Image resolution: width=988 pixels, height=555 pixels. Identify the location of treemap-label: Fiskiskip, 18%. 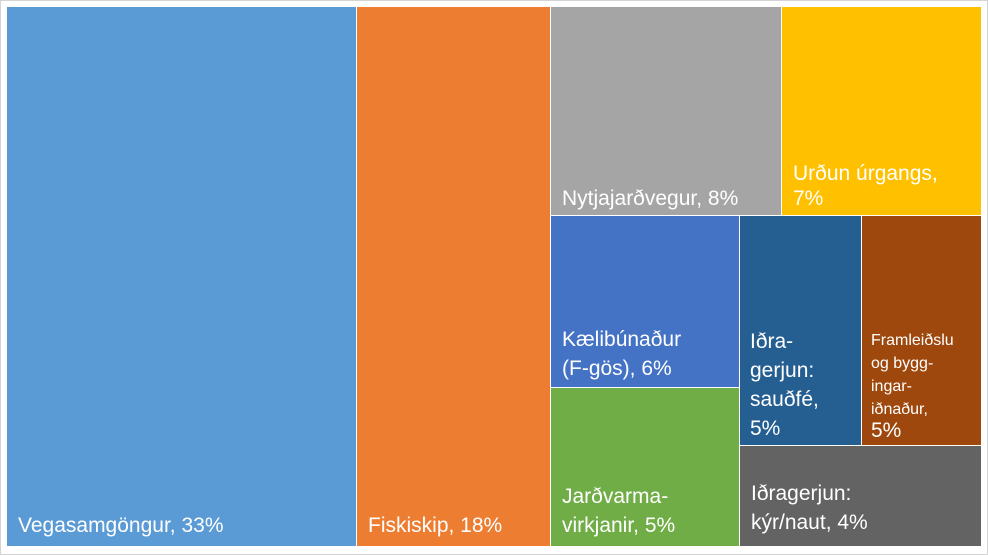
(435, 525).